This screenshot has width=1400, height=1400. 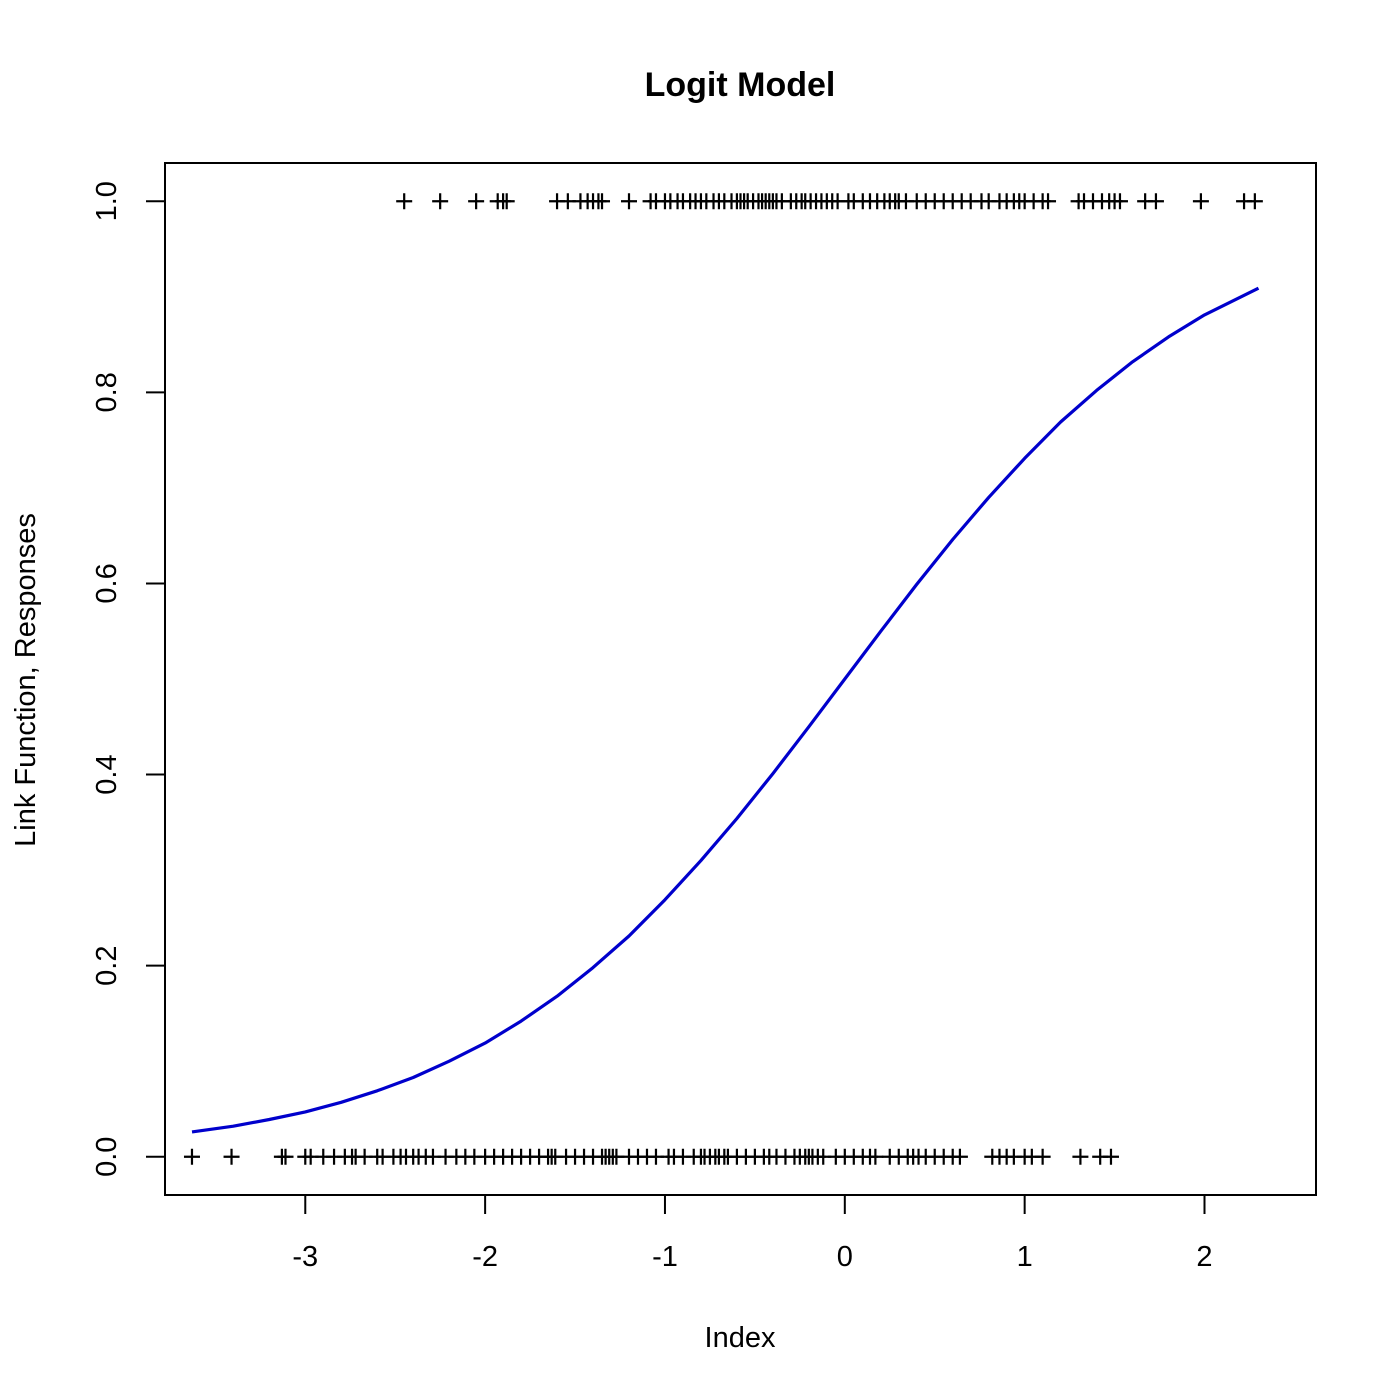 I want to click on x-tick-label: -3, so click(x=305, y=1257).